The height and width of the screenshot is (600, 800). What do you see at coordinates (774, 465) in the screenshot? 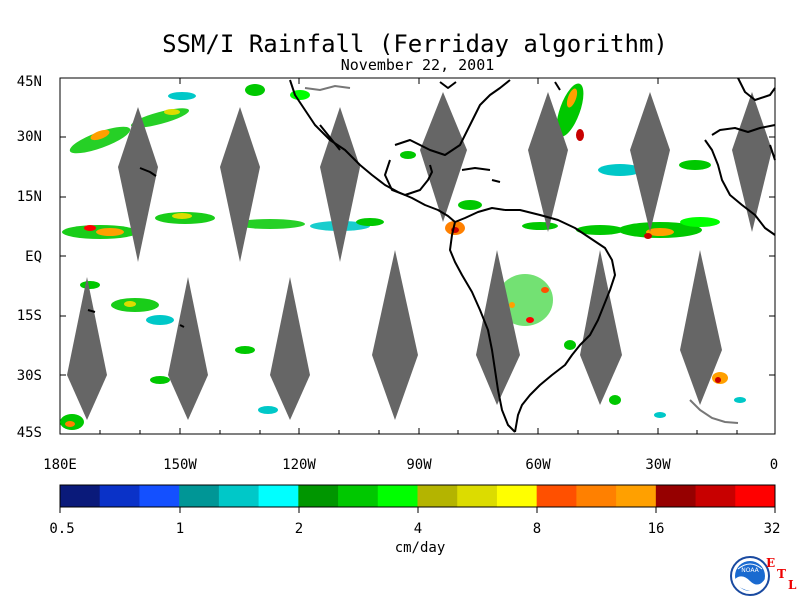
I see `lon-label-0: 0` at bounding box center [774, 465].